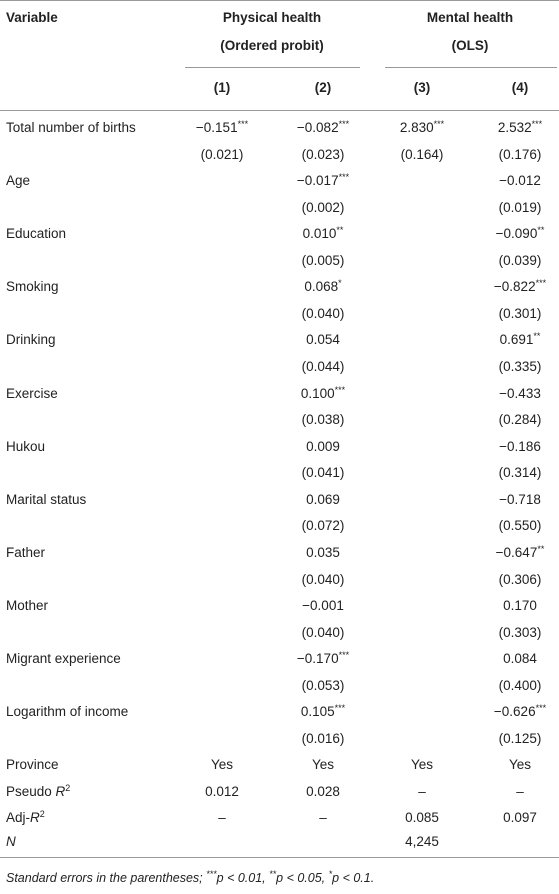 Image resolution: width=559 pixels, height=894 pixels. What do you see at coordinates (317, 659) in the screenshot?
I see `coef-value: −0.170` at bounding box center [317, 659].